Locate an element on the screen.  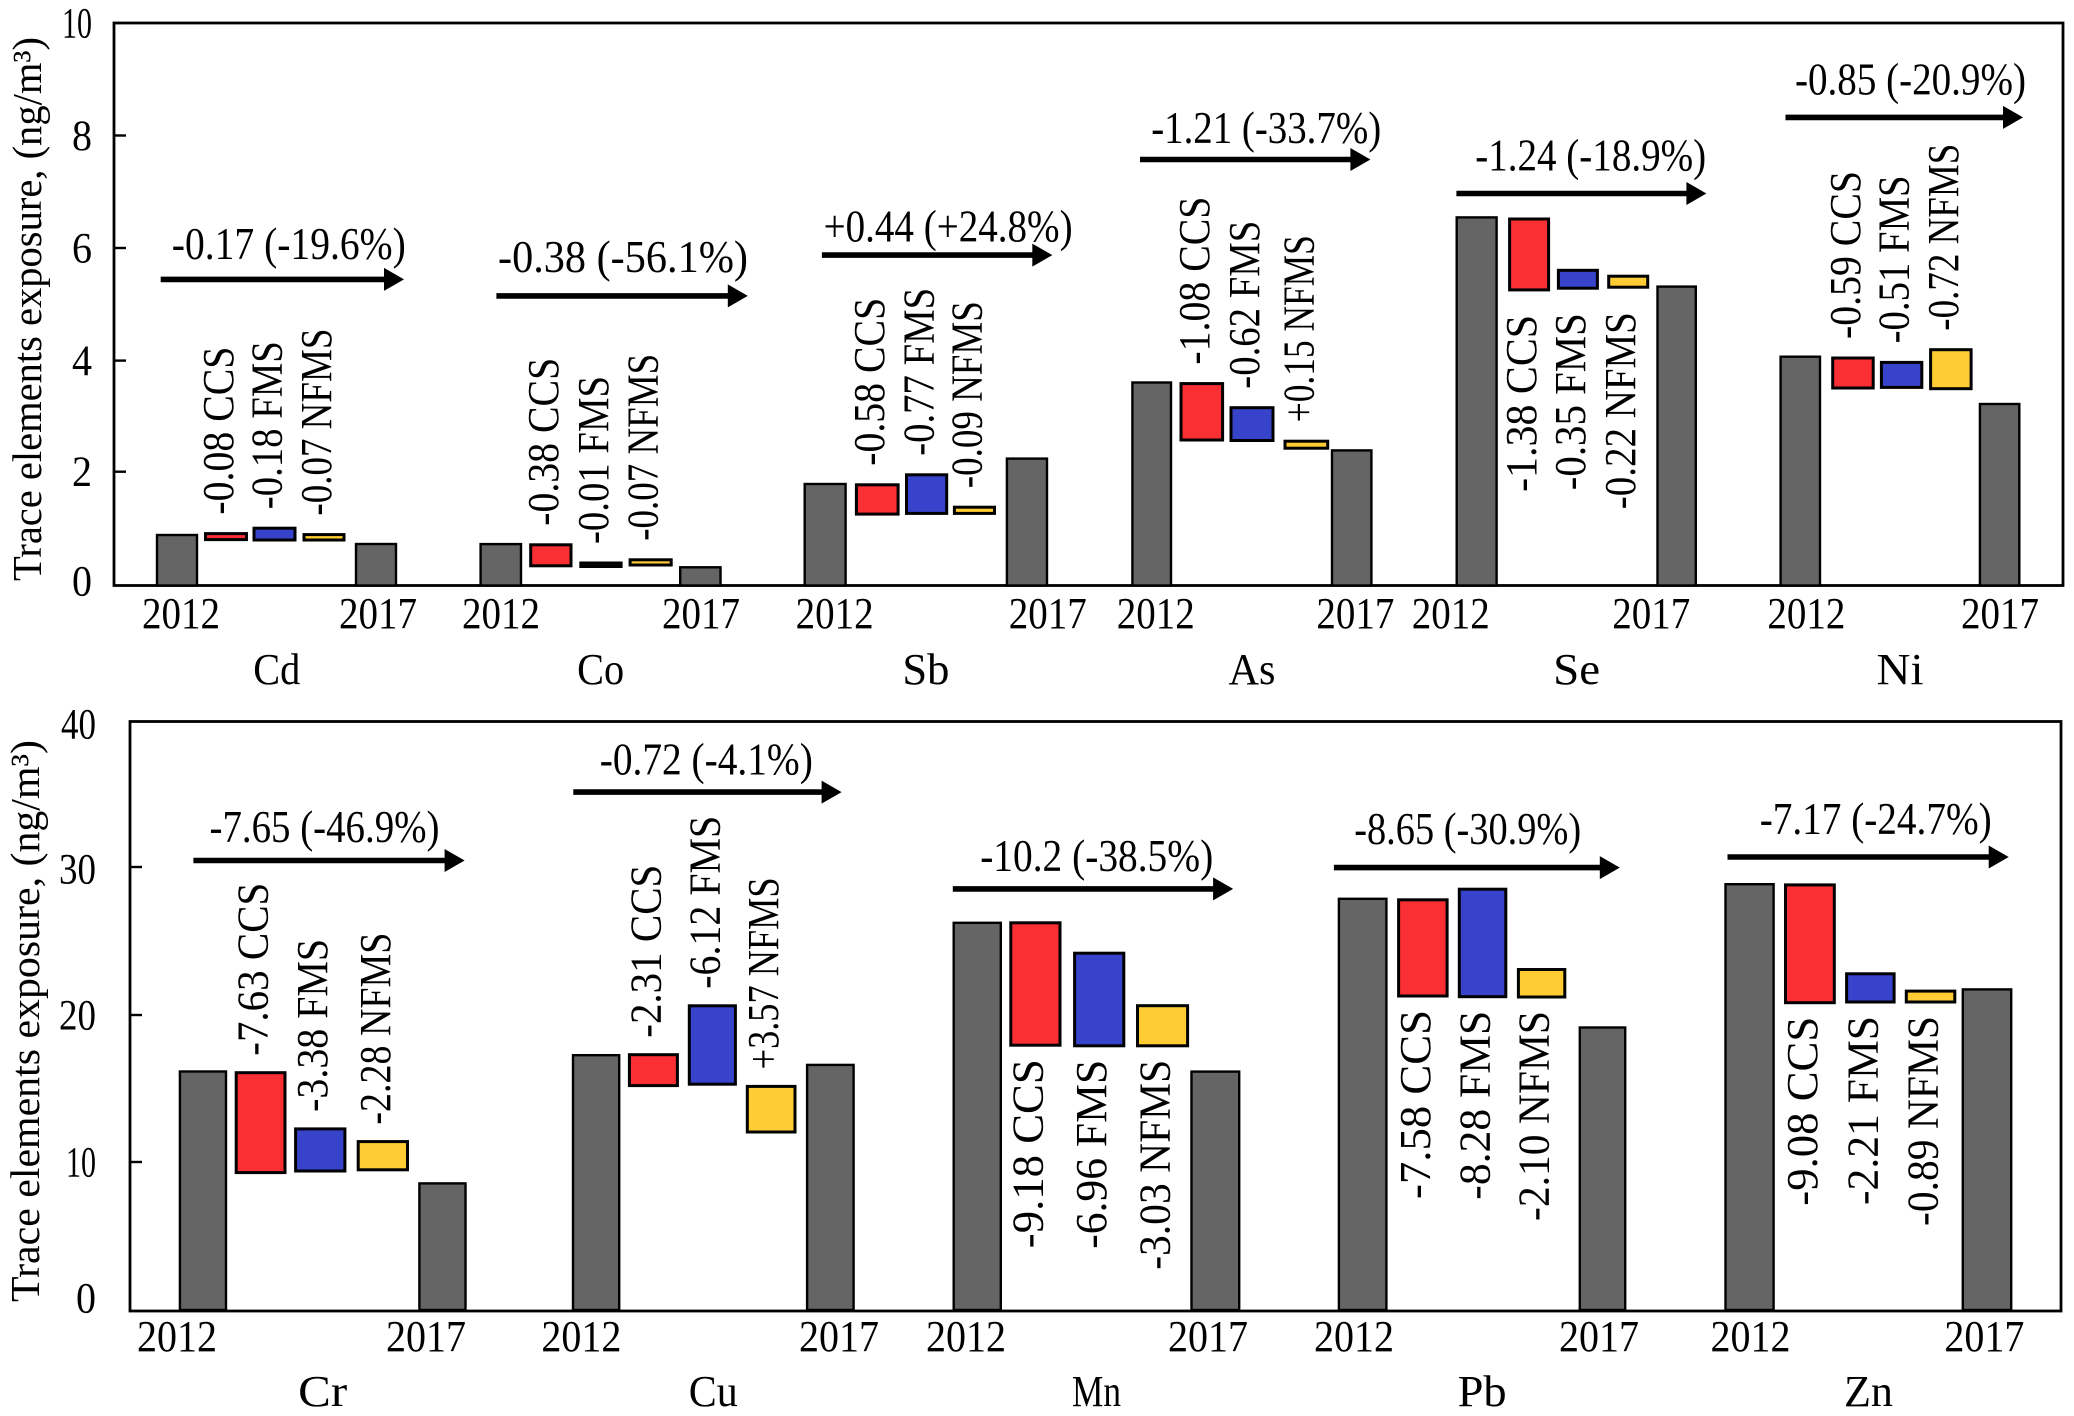
svg-text: -0.59 CCS is located at coordinates (1845, 255).